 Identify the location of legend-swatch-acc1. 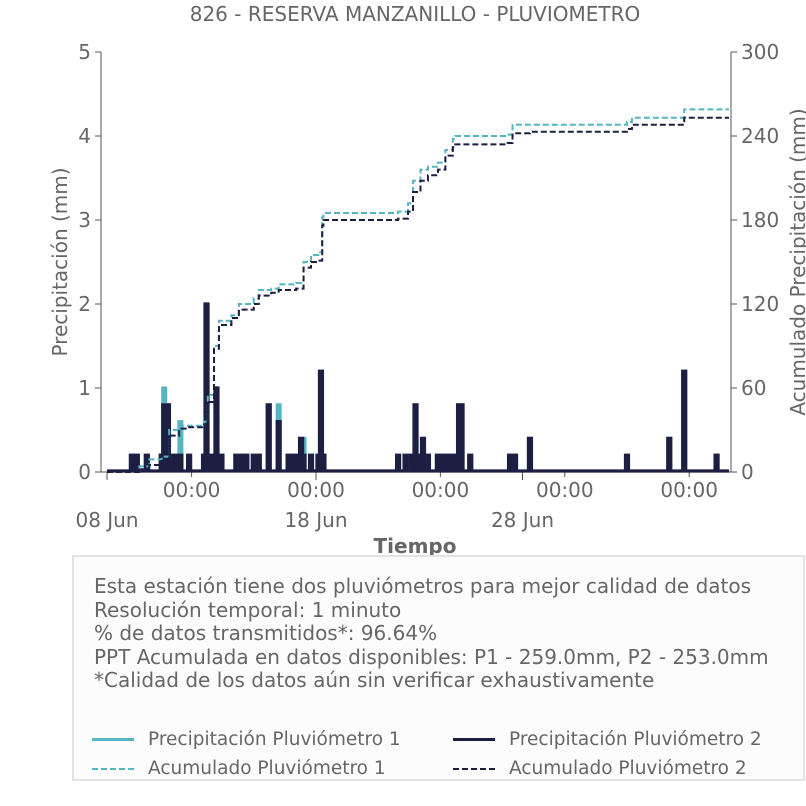
(113, 768).